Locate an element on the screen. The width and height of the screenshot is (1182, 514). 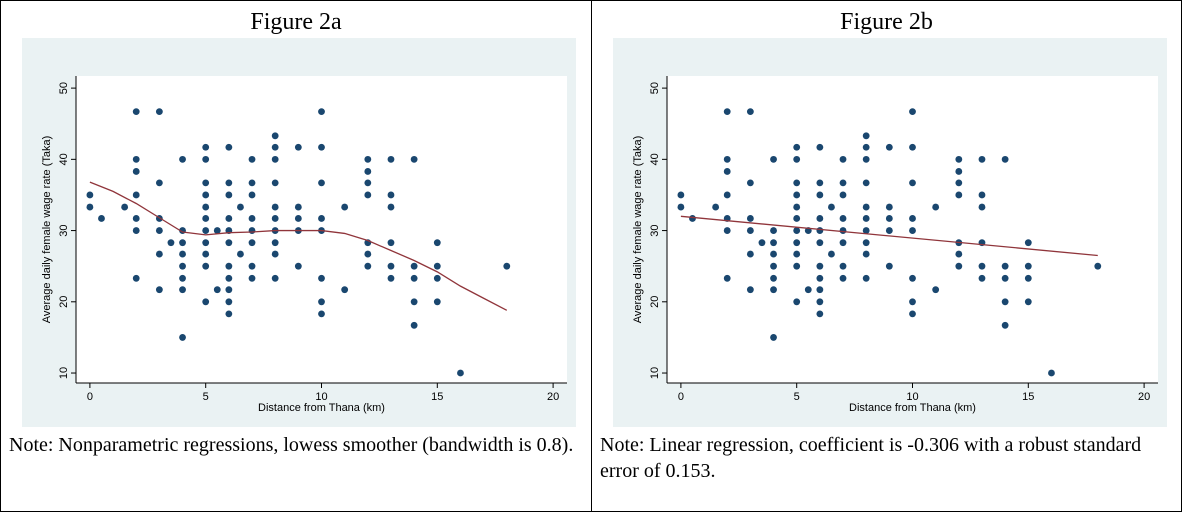
figure-title: Figure 2a is located at coordinates (296, 22).